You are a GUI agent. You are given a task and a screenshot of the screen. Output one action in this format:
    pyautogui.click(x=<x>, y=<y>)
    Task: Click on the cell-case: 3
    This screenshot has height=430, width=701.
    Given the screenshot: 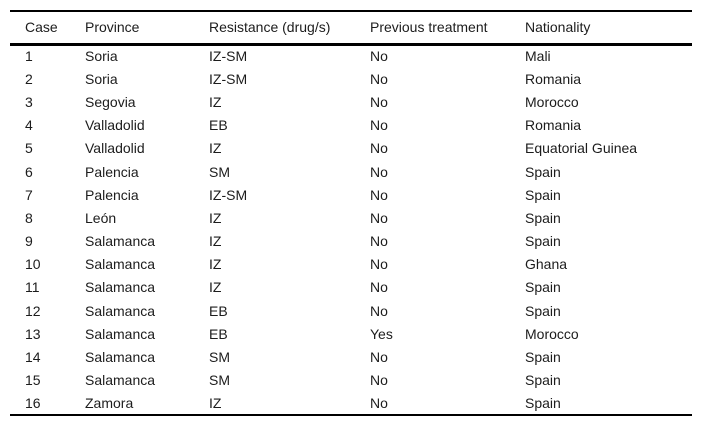 What is the action you would take?
    pyautogui.click(x=29, y=101)
    